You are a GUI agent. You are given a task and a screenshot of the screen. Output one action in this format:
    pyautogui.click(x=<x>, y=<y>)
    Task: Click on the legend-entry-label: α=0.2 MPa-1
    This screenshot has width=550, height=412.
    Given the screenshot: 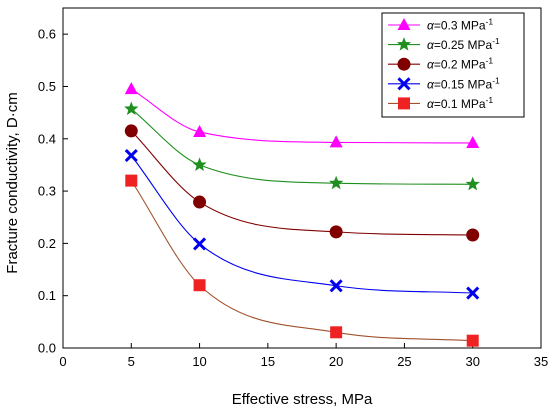 What is the action you would take?
    pyautogui.click(x=460, y=64)
    